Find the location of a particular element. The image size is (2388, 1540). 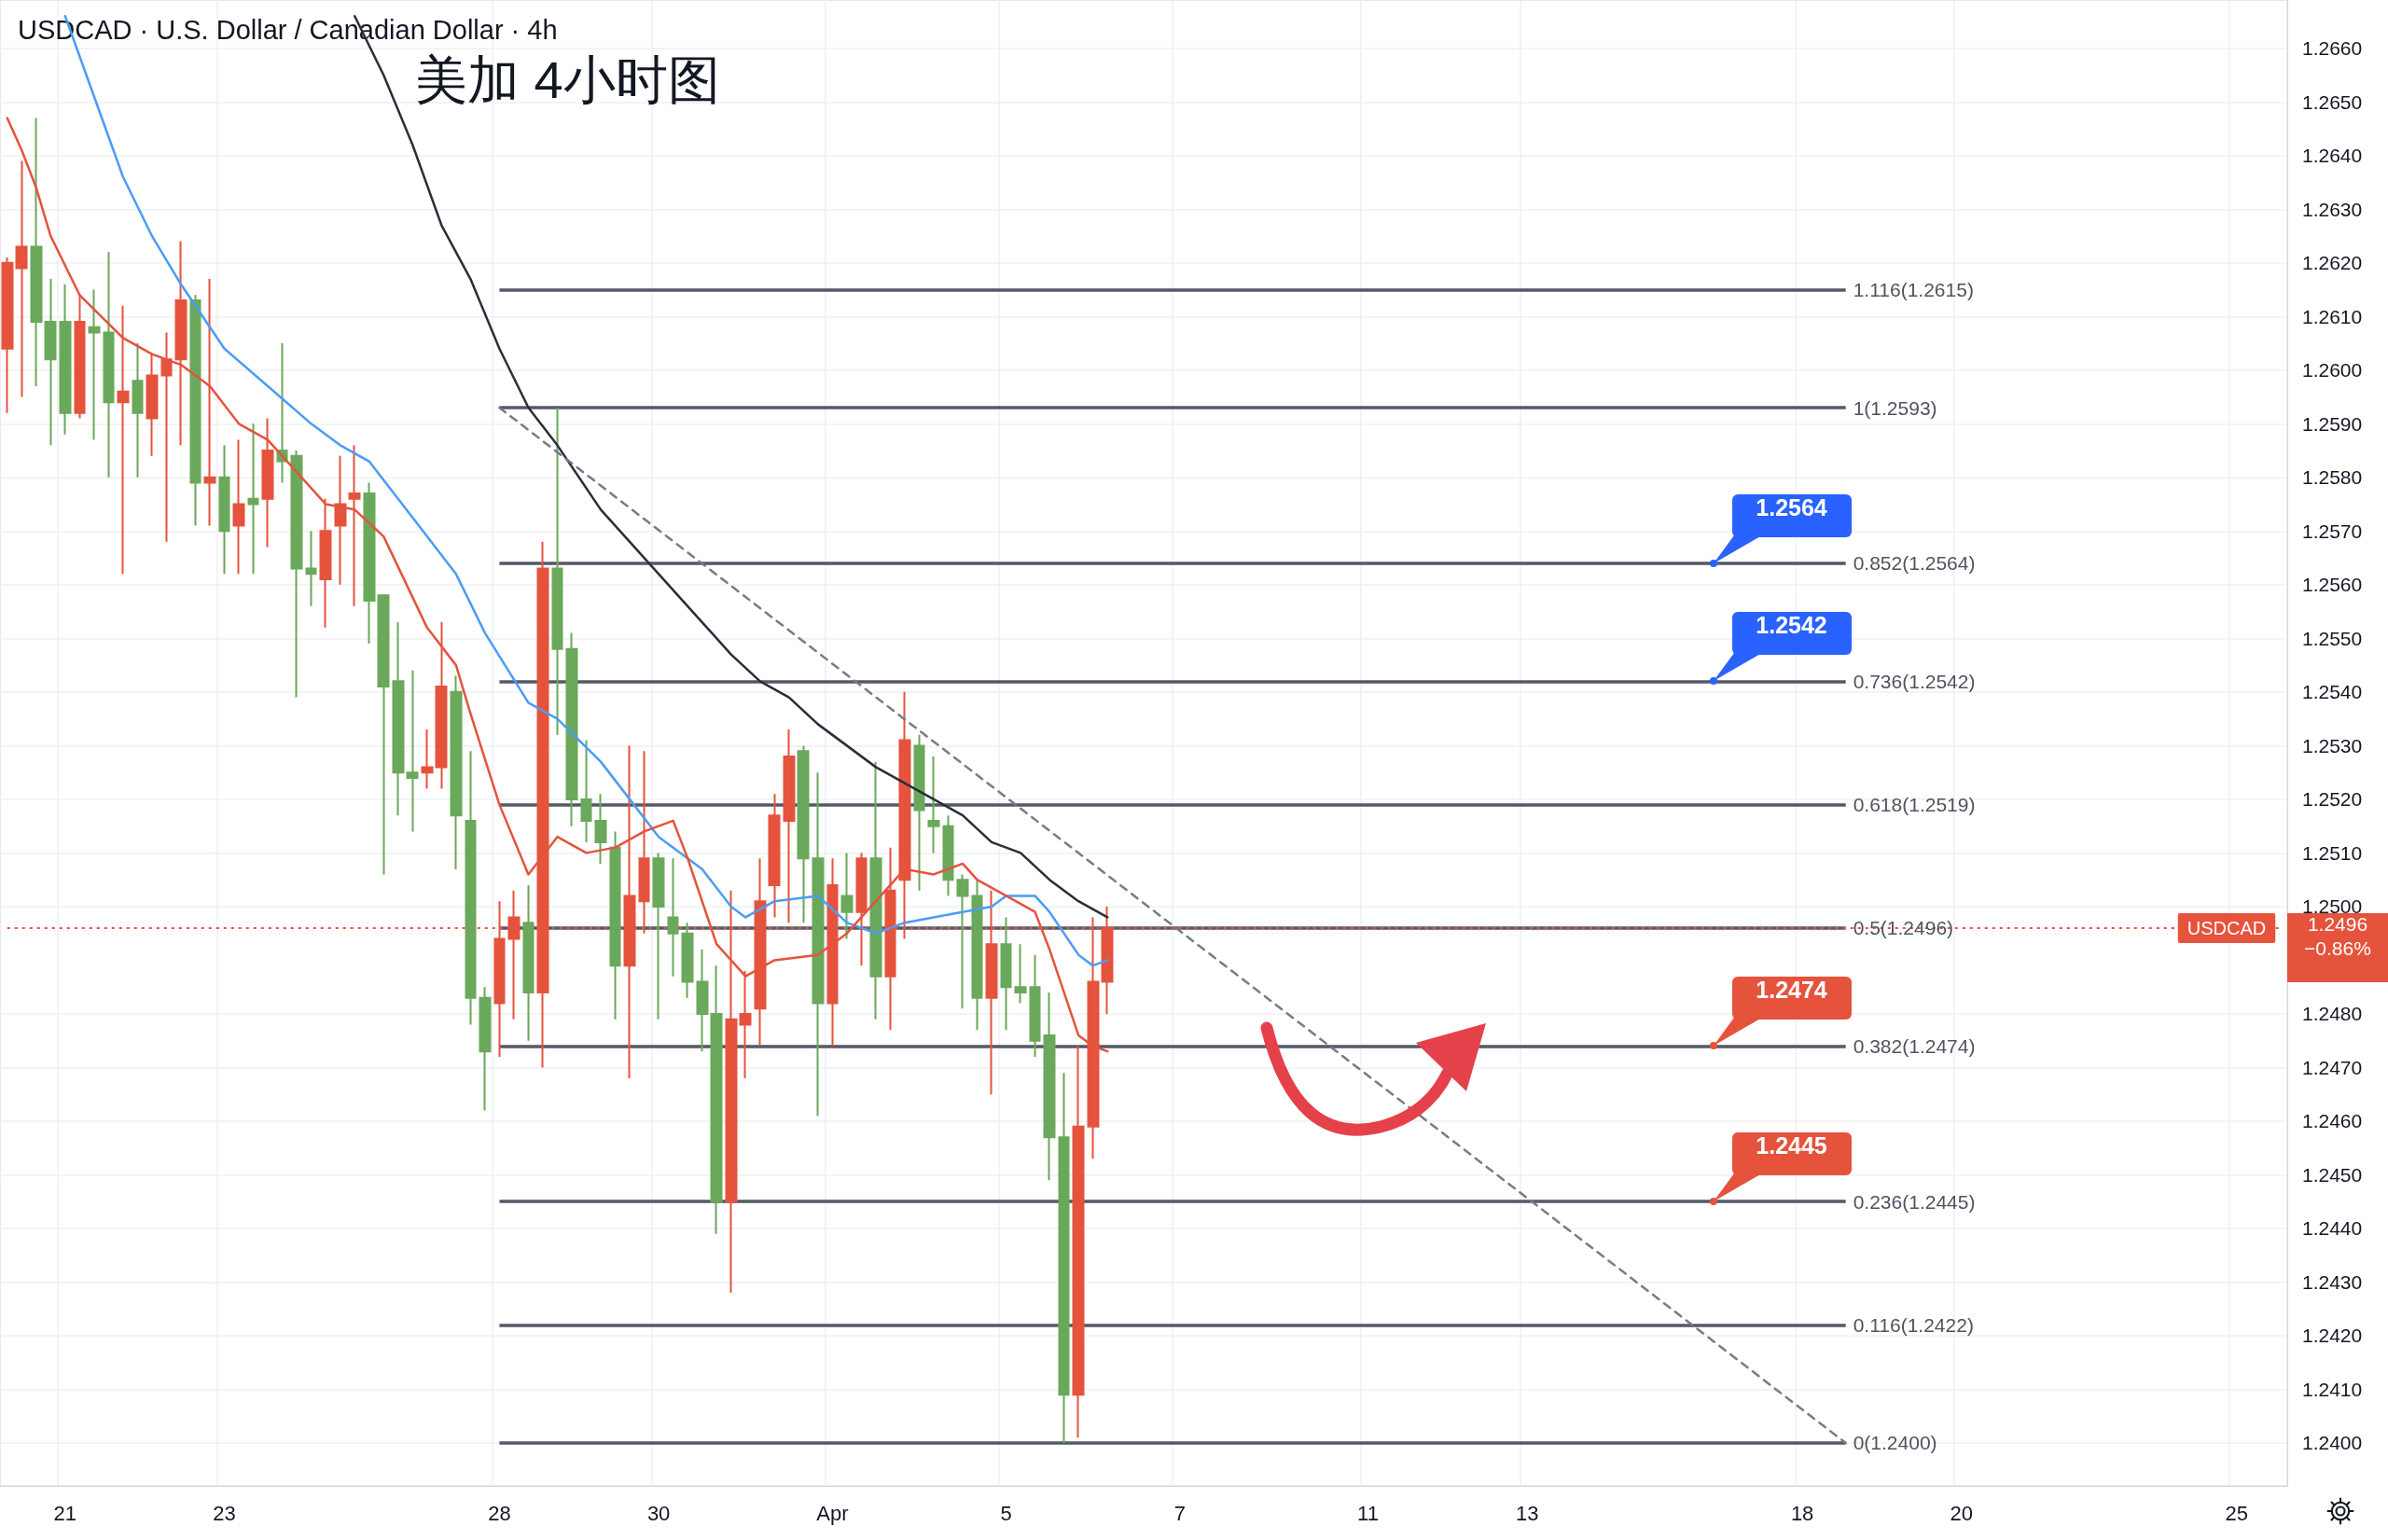

y-tick-label: 1.2480 is located at coordinates (2332, 1014).